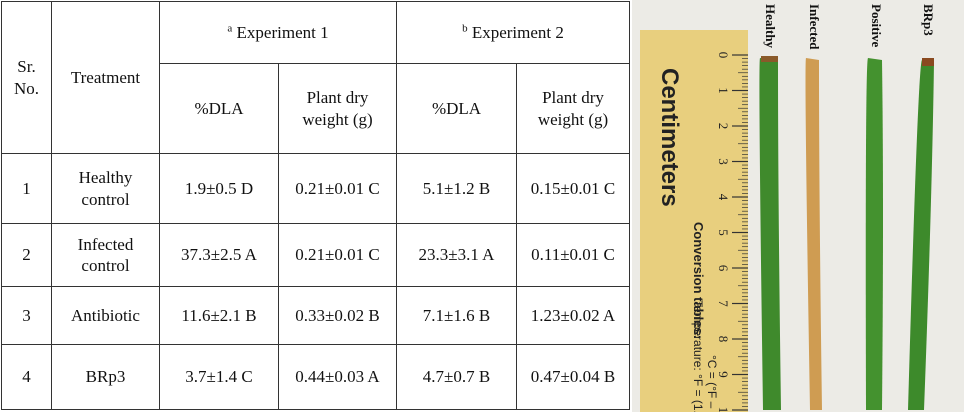  I want to click on ruler-number: 7, so click(723, 303).